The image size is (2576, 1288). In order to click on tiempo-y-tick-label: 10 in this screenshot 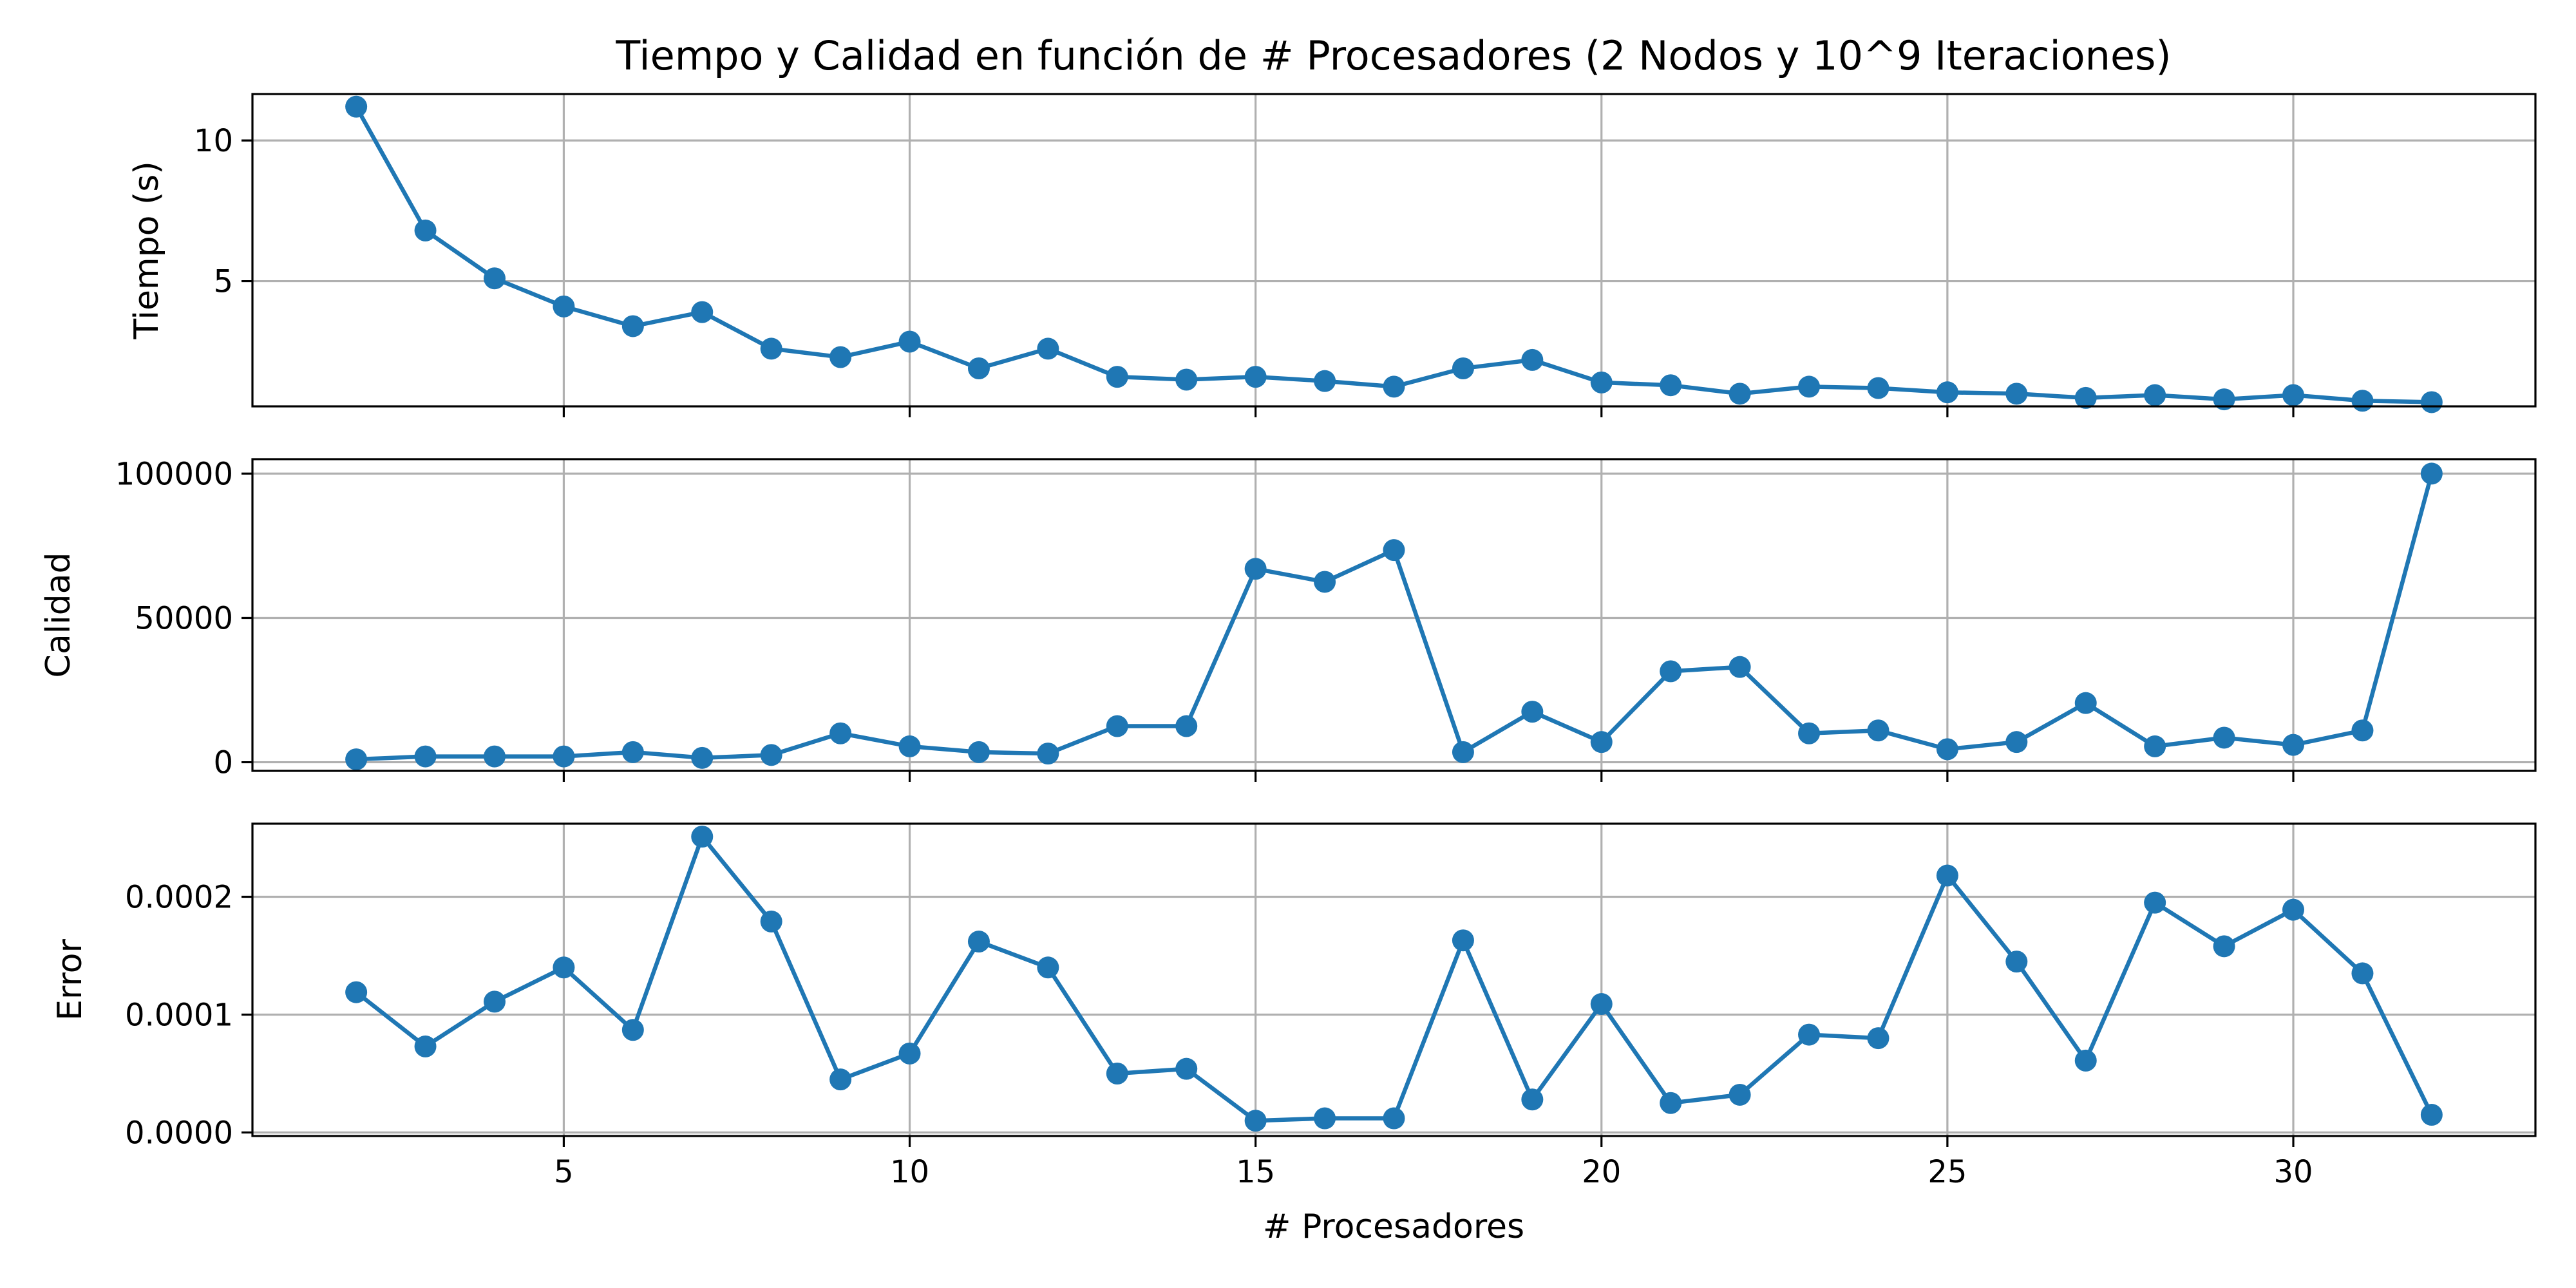, I will do `click(214, 141)`.